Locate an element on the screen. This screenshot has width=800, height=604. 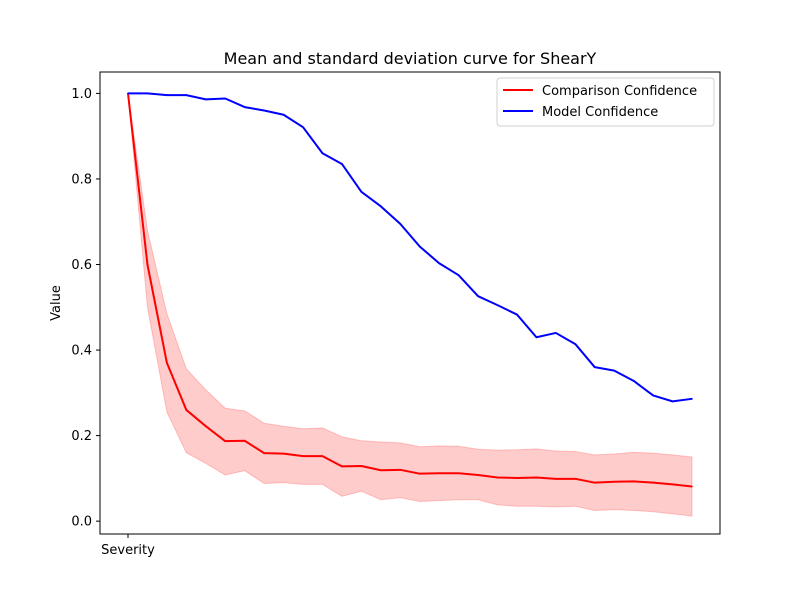
legend-label-model: Model Confidence is located at coordinates (600, 112).